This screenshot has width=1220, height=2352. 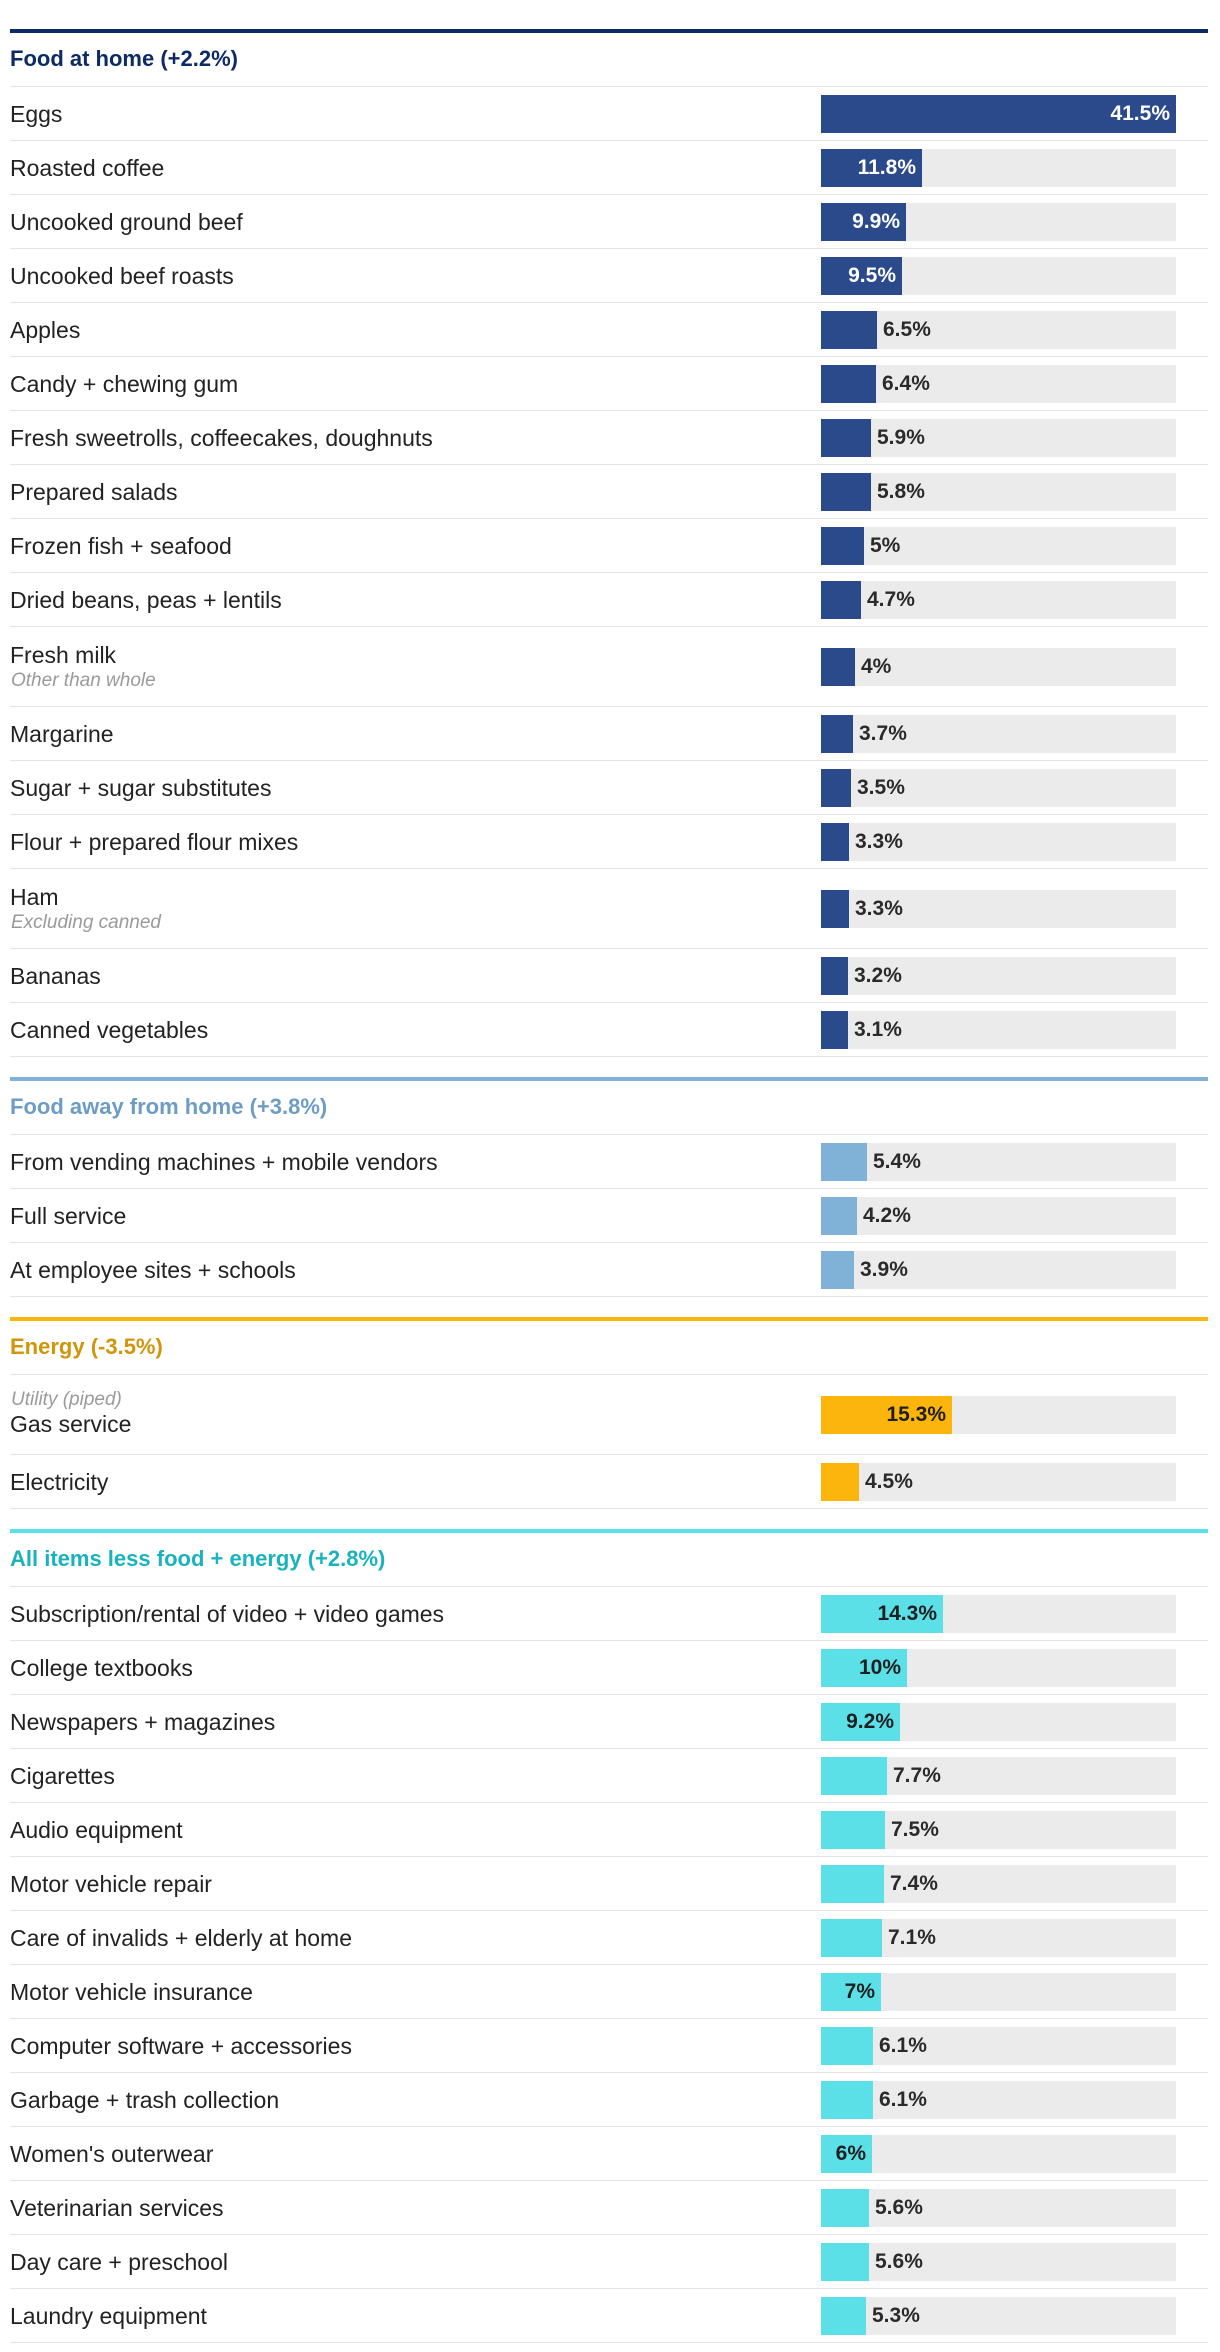 I want to click on bar-label: Sugar + sugar substitutes, so click(x=141, y=788).